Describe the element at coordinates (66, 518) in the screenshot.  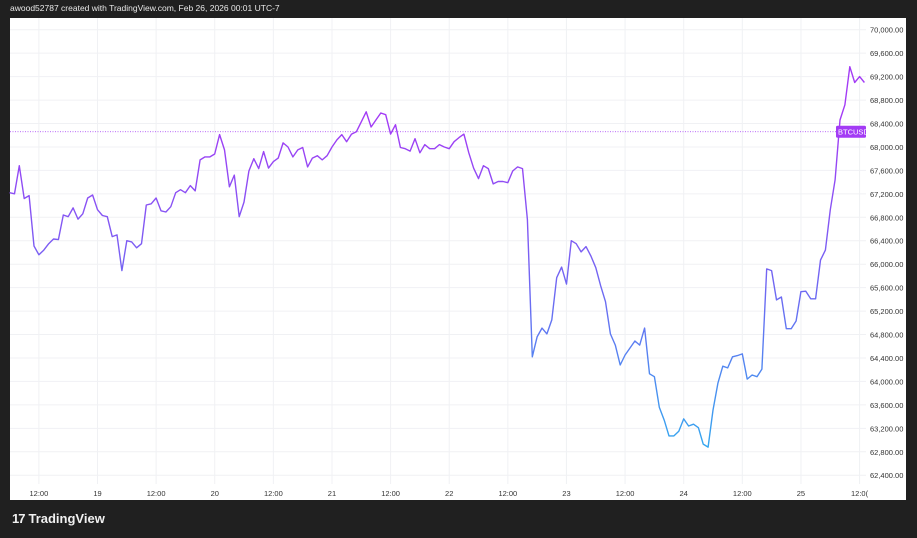
I see `brand-name: TradingView` at that location.